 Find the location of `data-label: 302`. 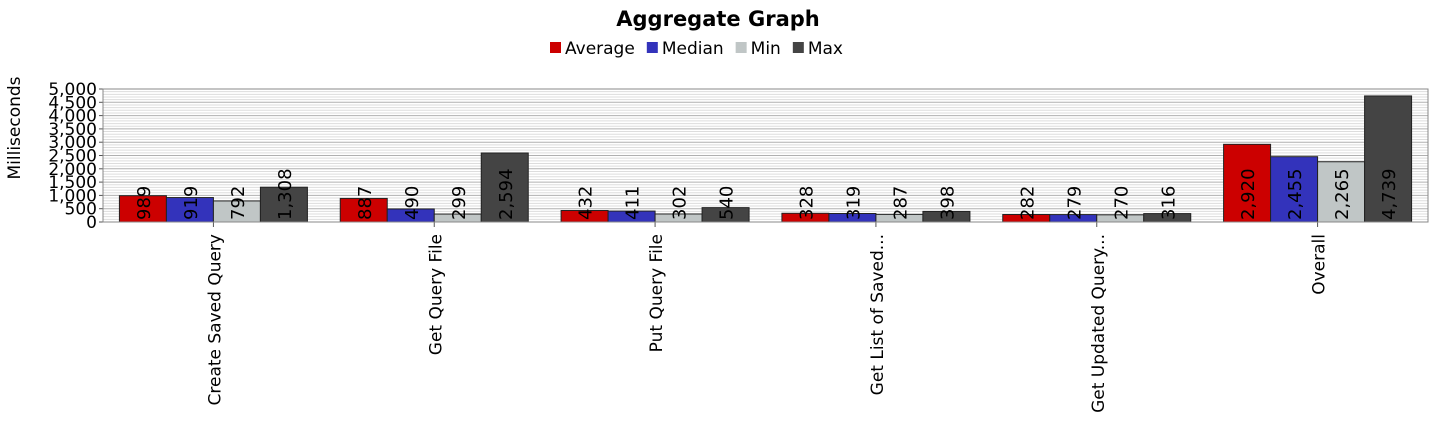

data-label: 302 is located at coordinates (680, 203).